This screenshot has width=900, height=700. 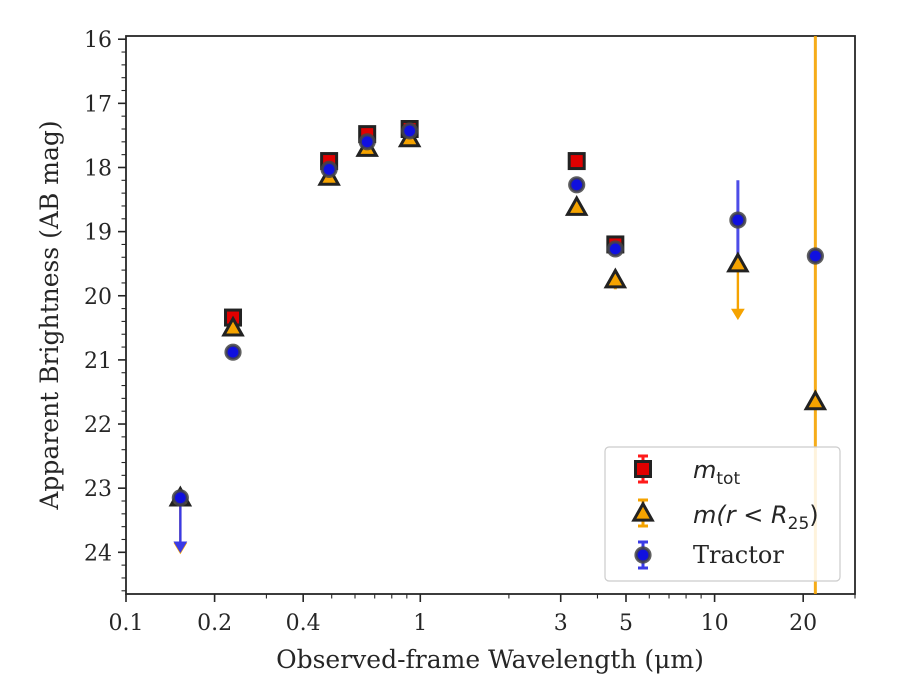 I want to click on x-tick-label: 1, so click(x=420, y=623).